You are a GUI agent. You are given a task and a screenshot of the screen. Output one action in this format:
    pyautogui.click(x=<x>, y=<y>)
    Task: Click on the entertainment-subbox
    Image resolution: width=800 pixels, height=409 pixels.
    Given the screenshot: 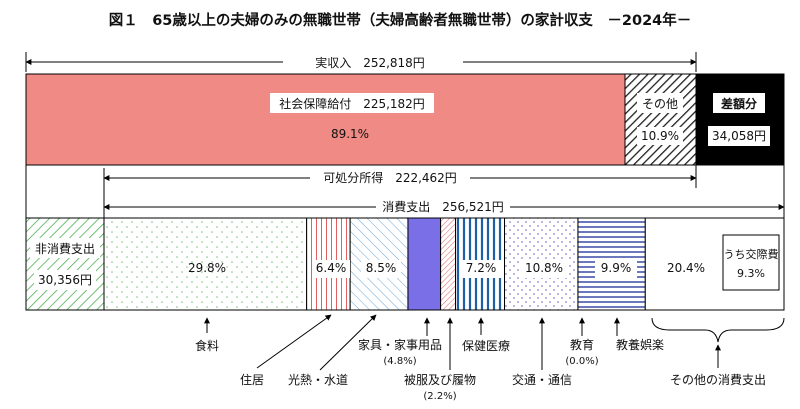 What is the action you would take?
    pyautogui.click(x=751, y=262)
    